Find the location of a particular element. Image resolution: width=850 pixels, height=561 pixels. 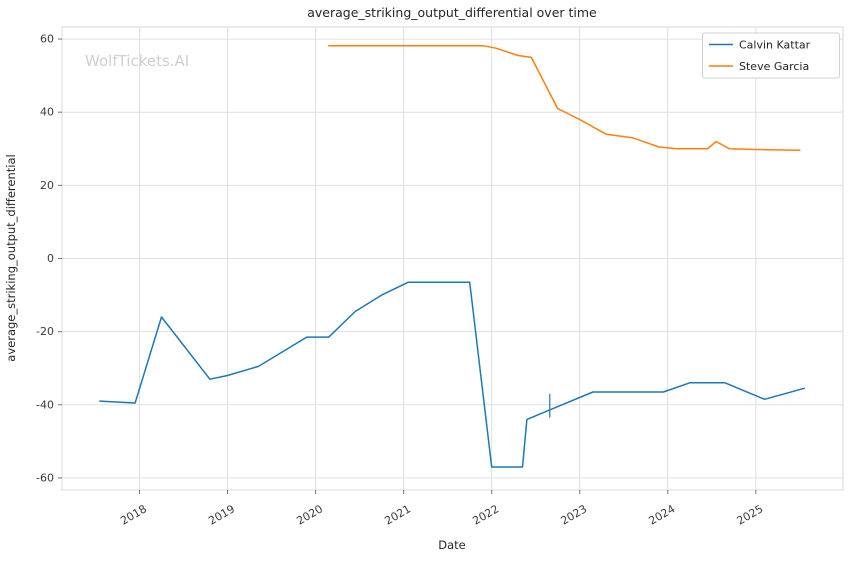

y-tick-label: -60 is located at coordinates (45, 477).